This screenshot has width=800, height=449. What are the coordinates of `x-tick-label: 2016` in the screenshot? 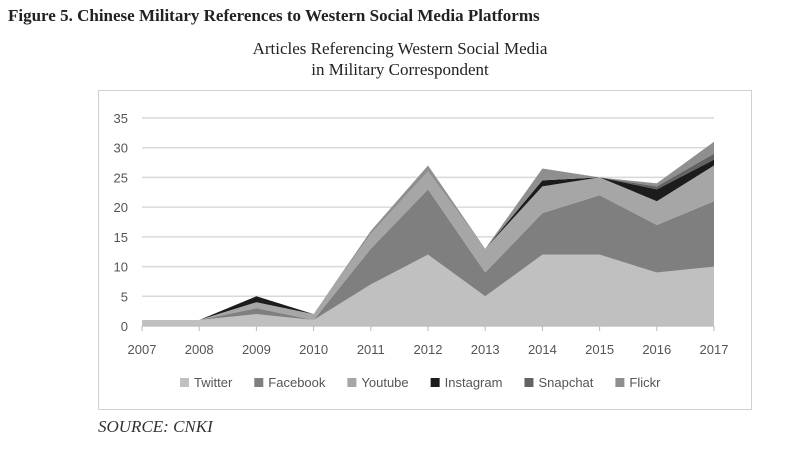 It's located at (656, 349).